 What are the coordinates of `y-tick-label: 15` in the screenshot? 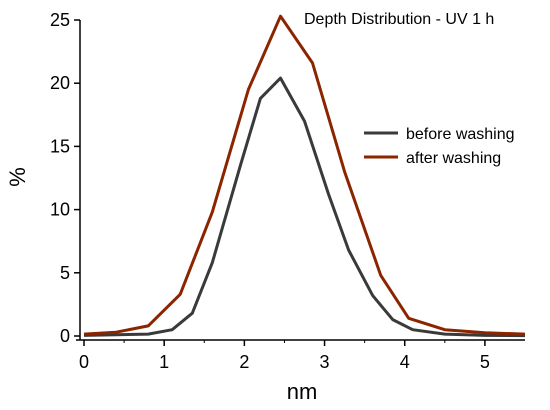 It's located at (60, 146).